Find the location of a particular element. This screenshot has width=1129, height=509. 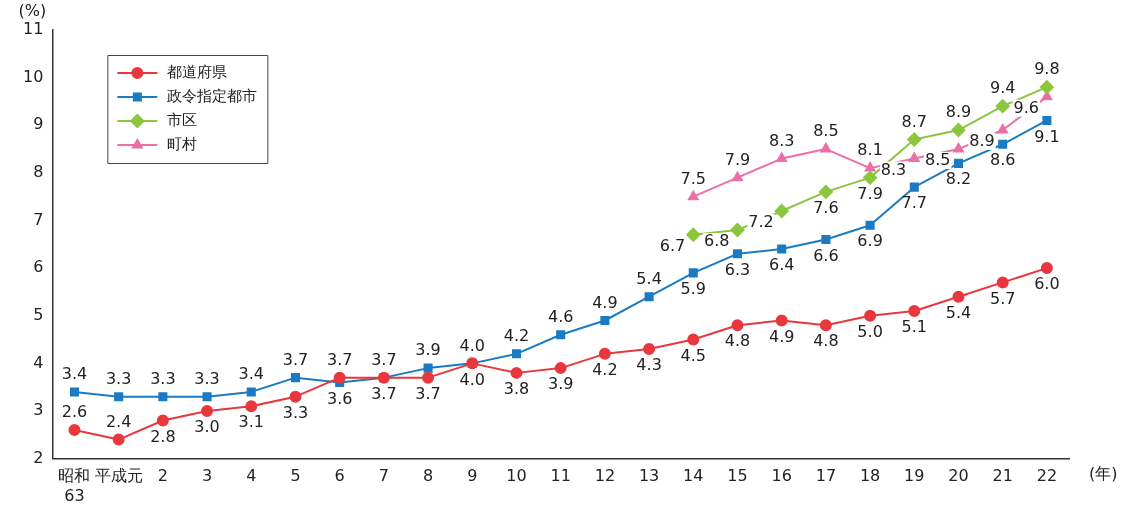

x-tick-label: 平成元 is located at coordinates (118, 476).